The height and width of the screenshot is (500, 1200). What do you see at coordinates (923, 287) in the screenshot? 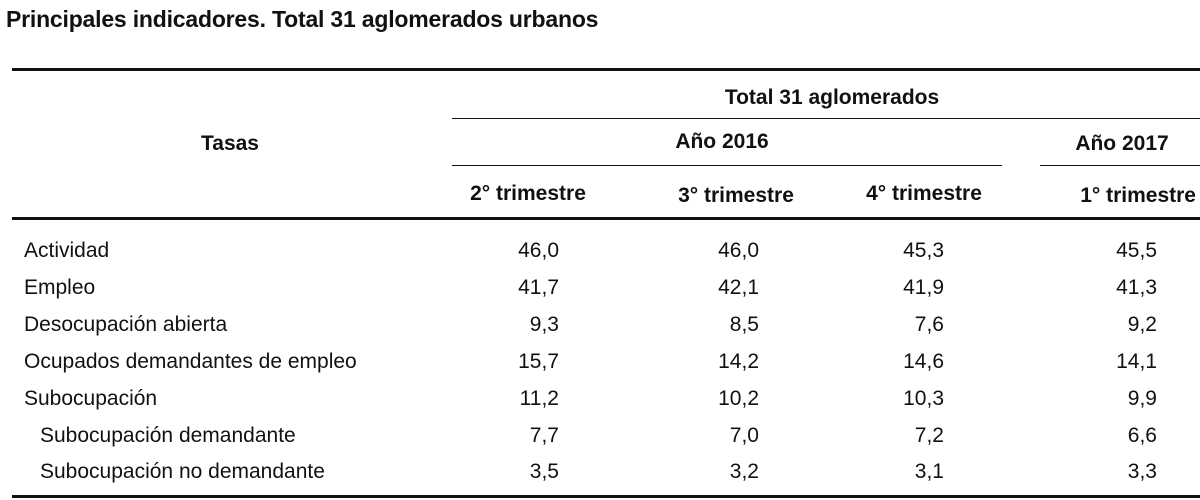
I see `table-cell: 41,9` at bounding box center [923, 287].